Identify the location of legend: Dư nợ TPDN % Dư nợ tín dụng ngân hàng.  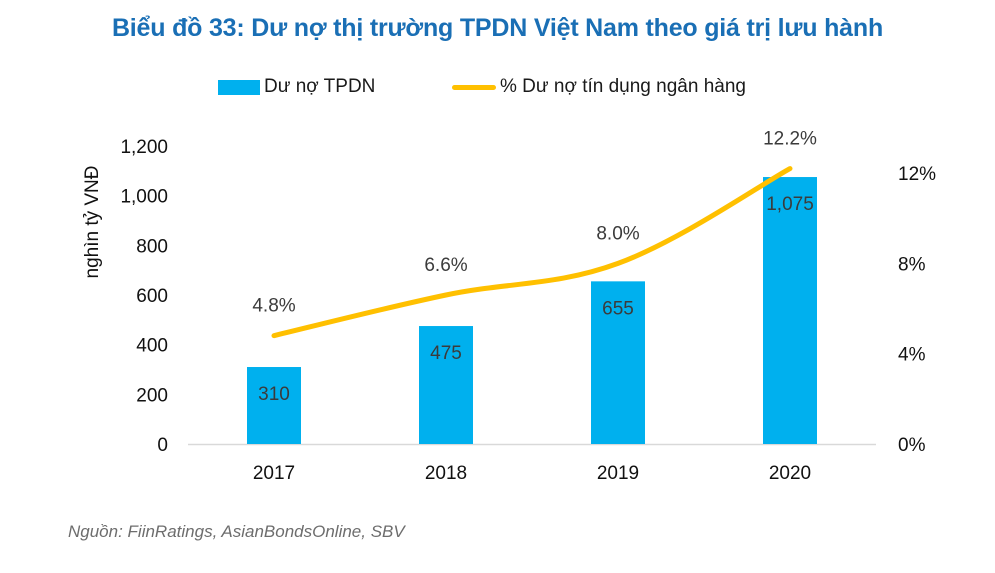
(497, 89).